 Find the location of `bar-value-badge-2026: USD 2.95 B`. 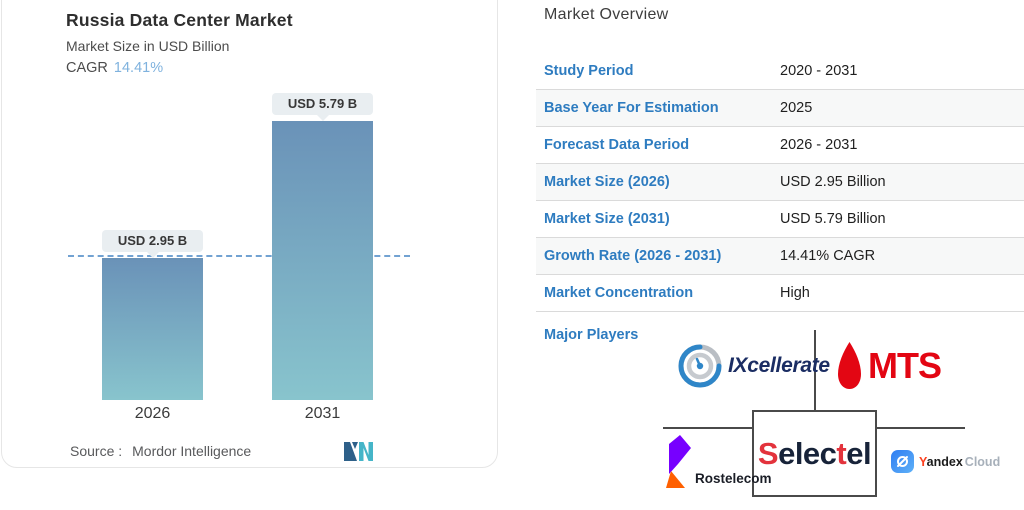

bar-value-badge-2026: USD 2.95 B is located at coordinates (152, 243).